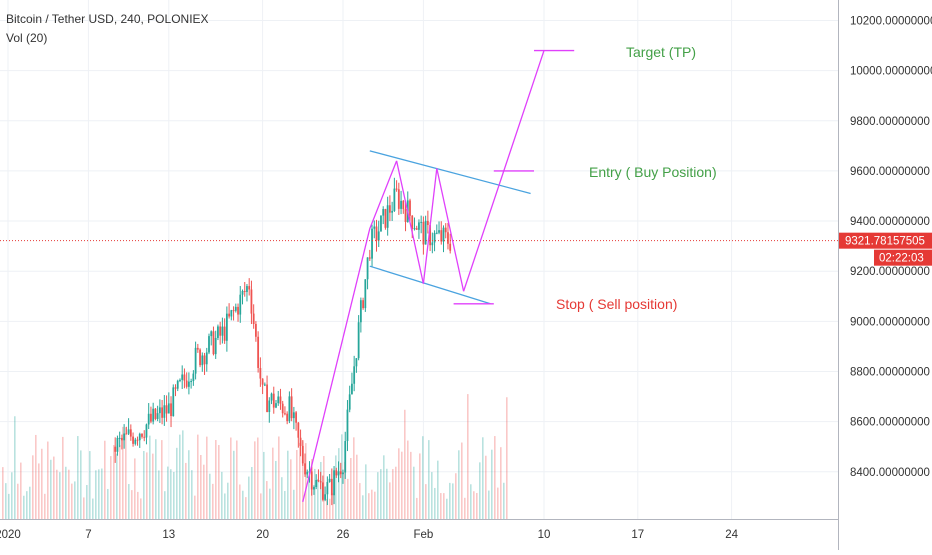  Describe the element at coordinates (262, 535) in the screenshot. I see `time-tick-label: 20` at that location.